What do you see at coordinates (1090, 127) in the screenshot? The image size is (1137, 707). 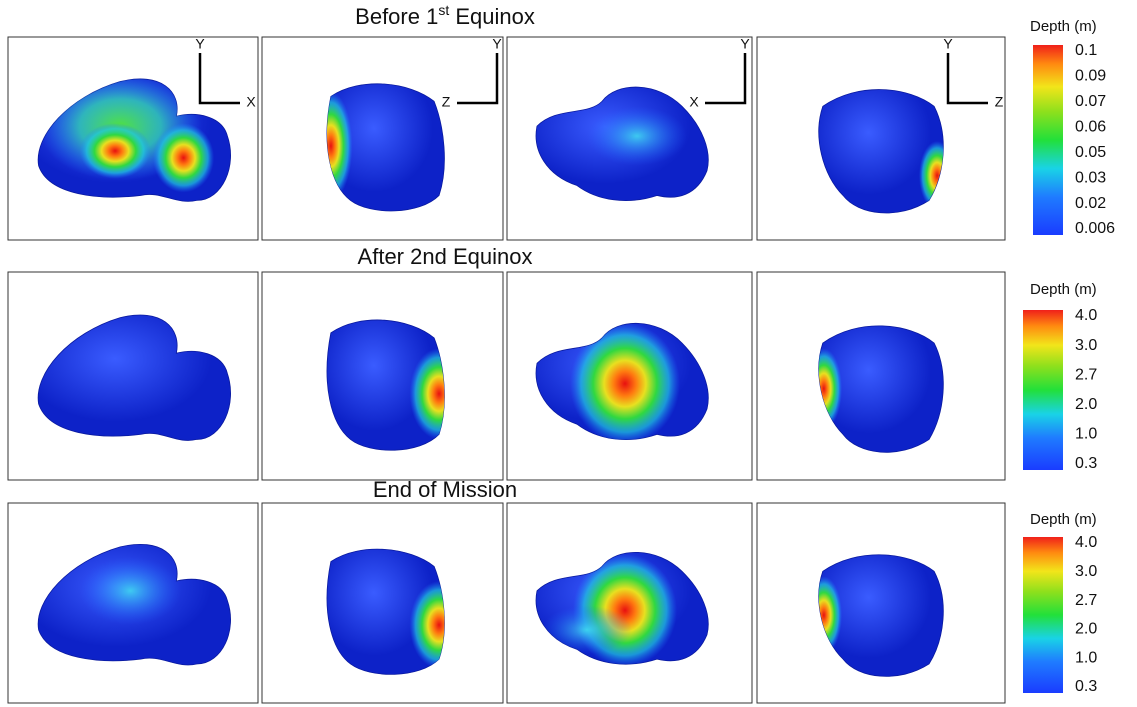 I see `colorbar-tick: 0.06` at bounding box center [1090, 127].